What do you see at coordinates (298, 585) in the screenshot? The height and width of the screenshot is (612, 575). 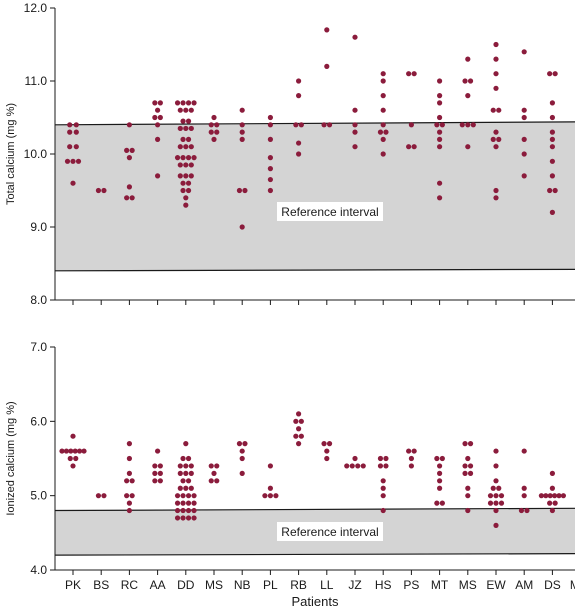 I see `x-tick-label: RB` at bounding box center [298, 585].